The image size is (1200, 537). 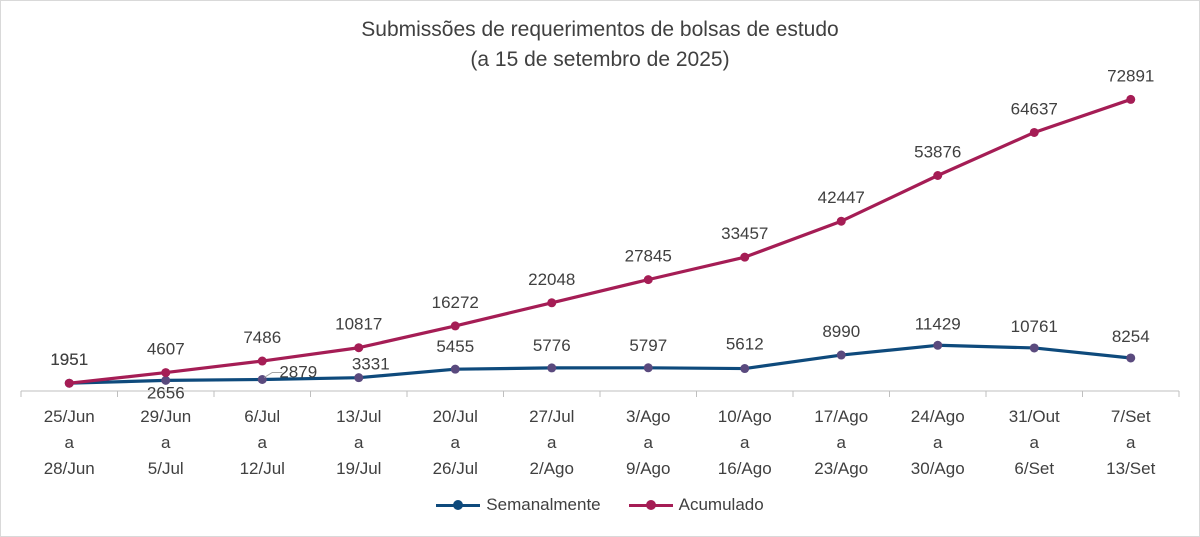 I want to click on legend: Semanalmente Acumulado, so click(x=600, y=505).